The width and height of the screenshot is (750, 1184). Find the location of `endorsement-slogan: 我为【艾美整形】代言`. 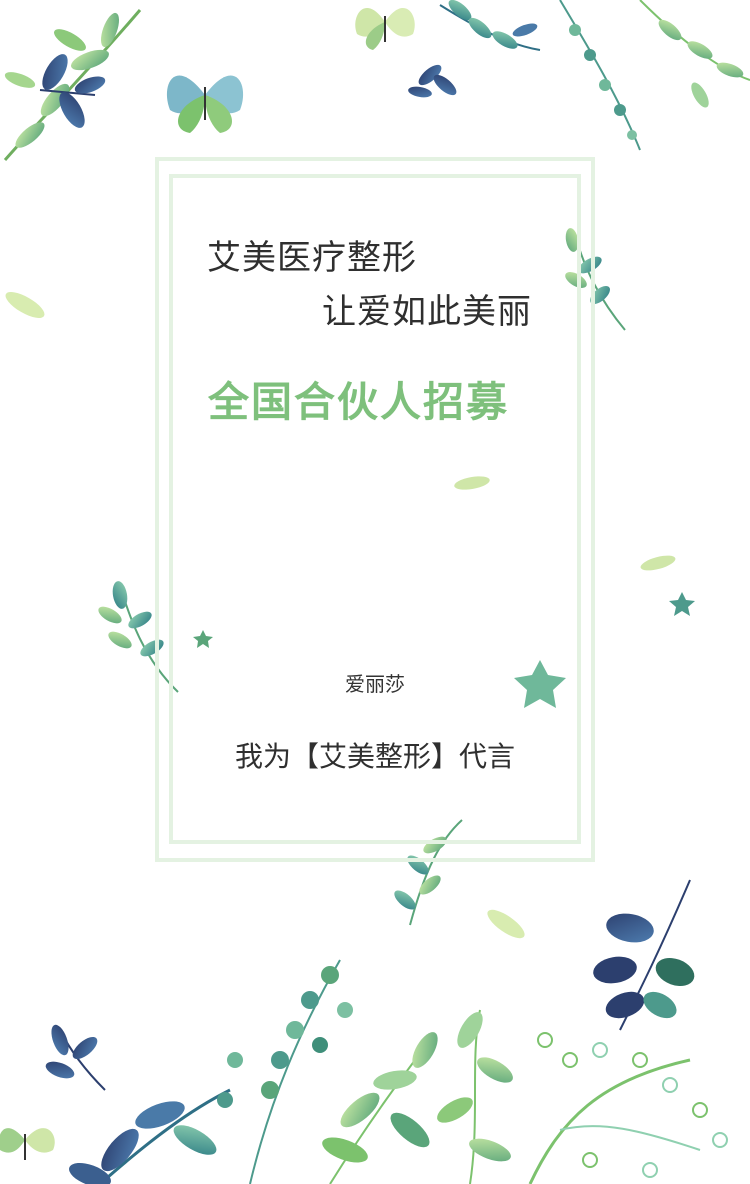

endorsement-slogan: 我为【艾美整形】代言 is located at coordinates (374, 756).